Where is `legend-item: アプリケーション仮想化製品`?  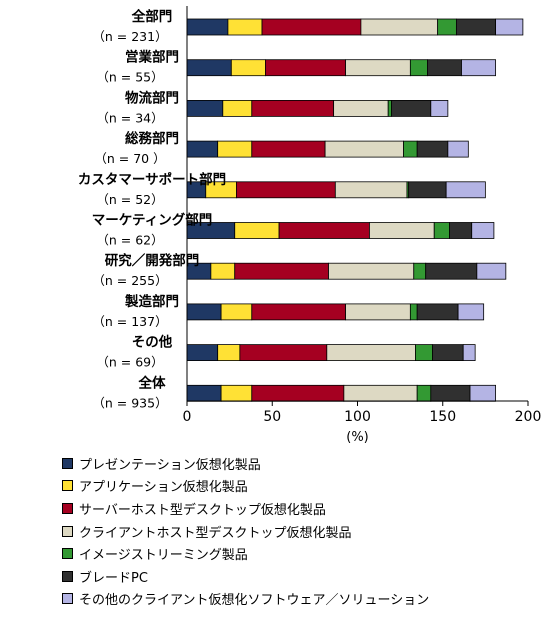 legend-item: アプリケーション仮想化製品 is located at coordinates (245, 486).